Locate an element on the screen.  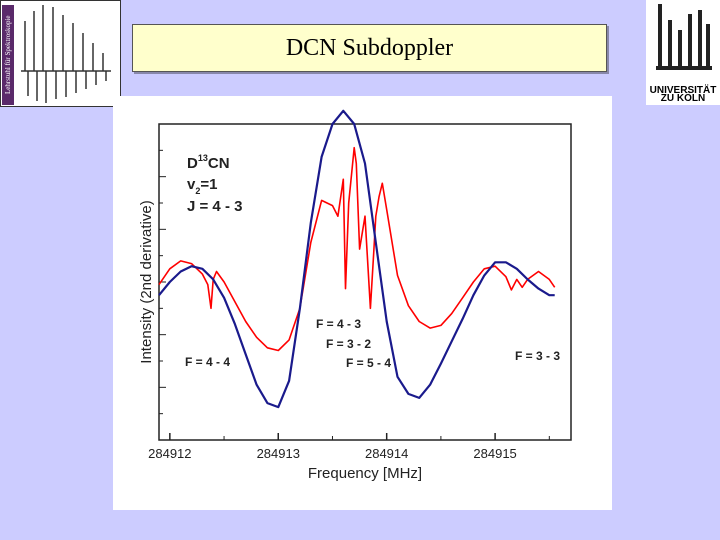
y-axis-label: Intensity (2nd derivative) is located at coordinates (146, 281).